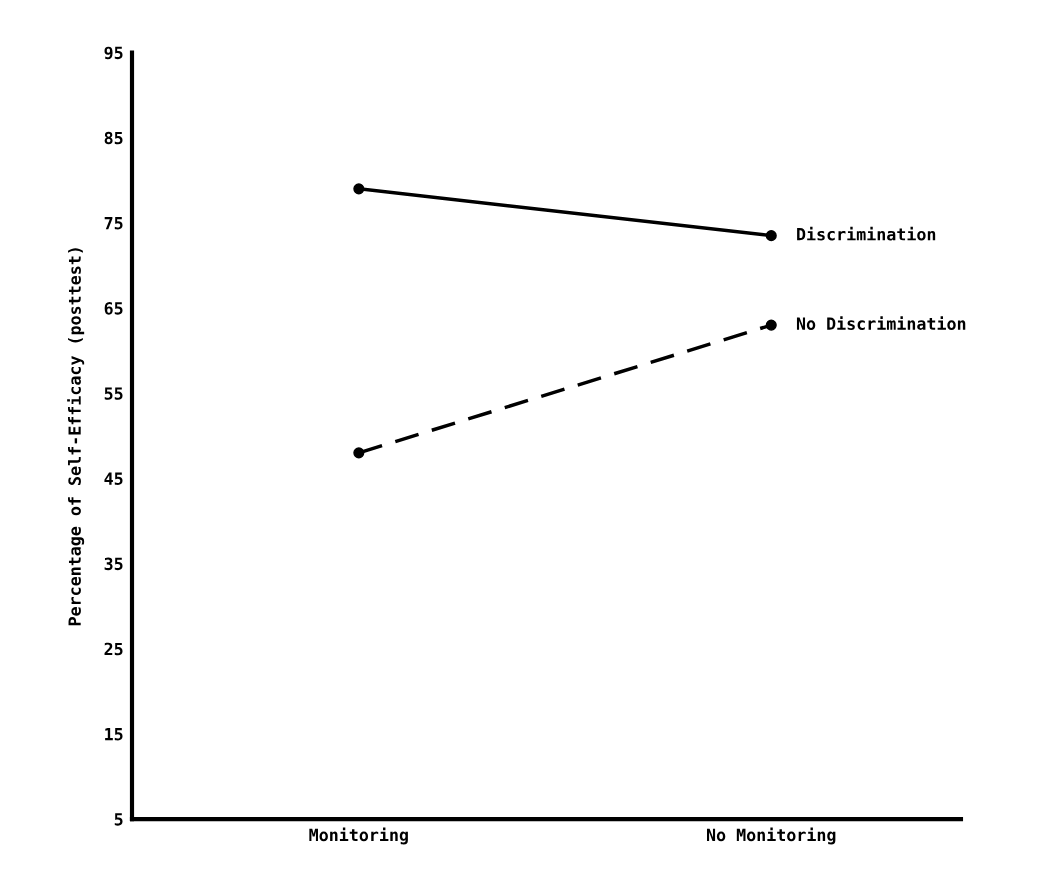 The width and height of the screenshot is (1056, 876). Describe the element at coordinates (76, 437) in the screenshot. I see `y-axis-title: Percentage of Self-Efficacy (posttest)` at that location.